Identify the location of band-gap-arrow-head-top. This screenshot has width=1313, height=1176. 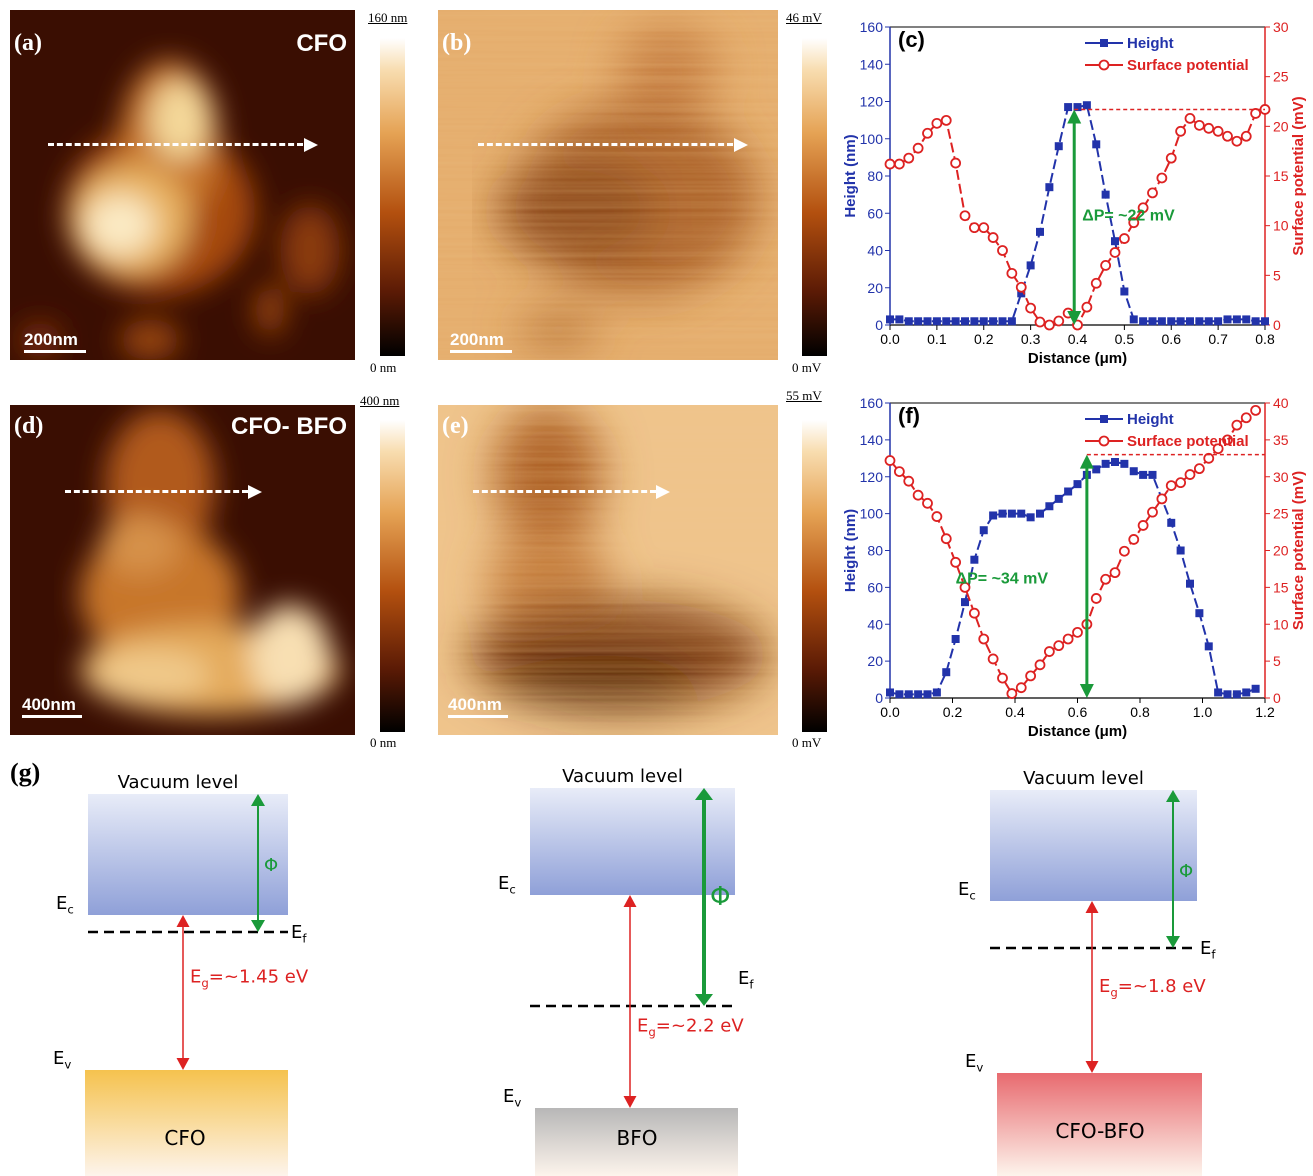
(183, 921).